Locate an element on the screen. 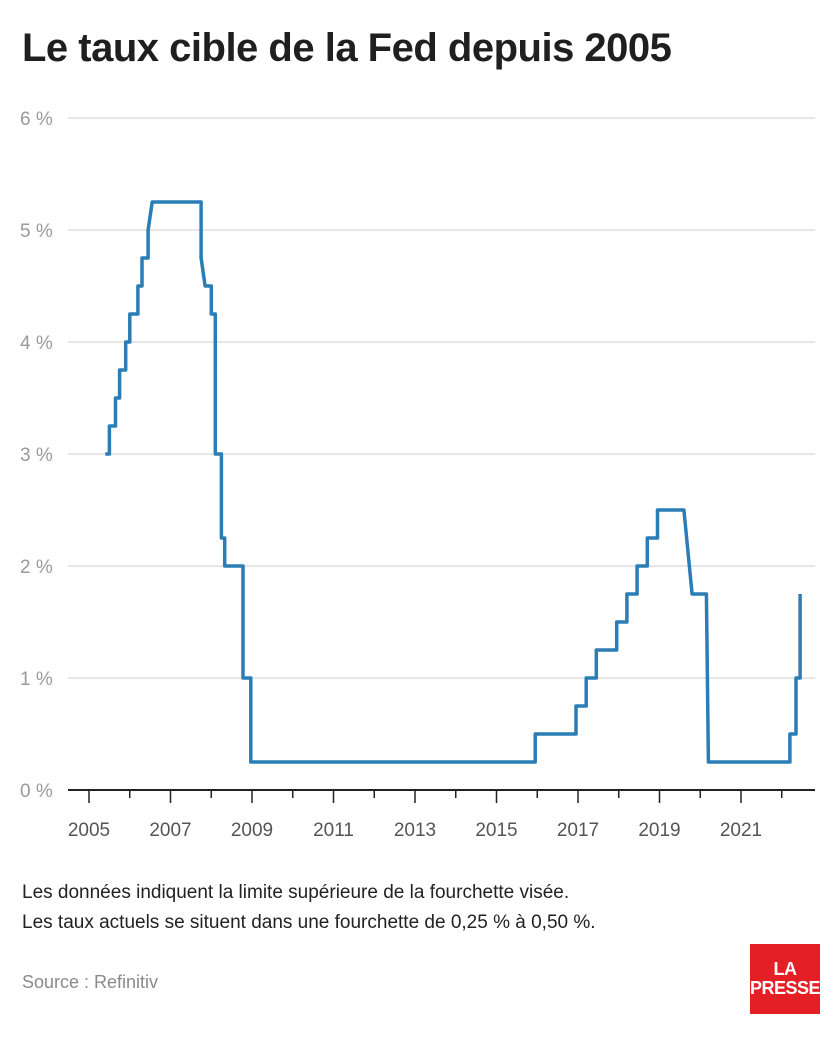  x-tick-label: 2021 is located at coordinates (741, 830).